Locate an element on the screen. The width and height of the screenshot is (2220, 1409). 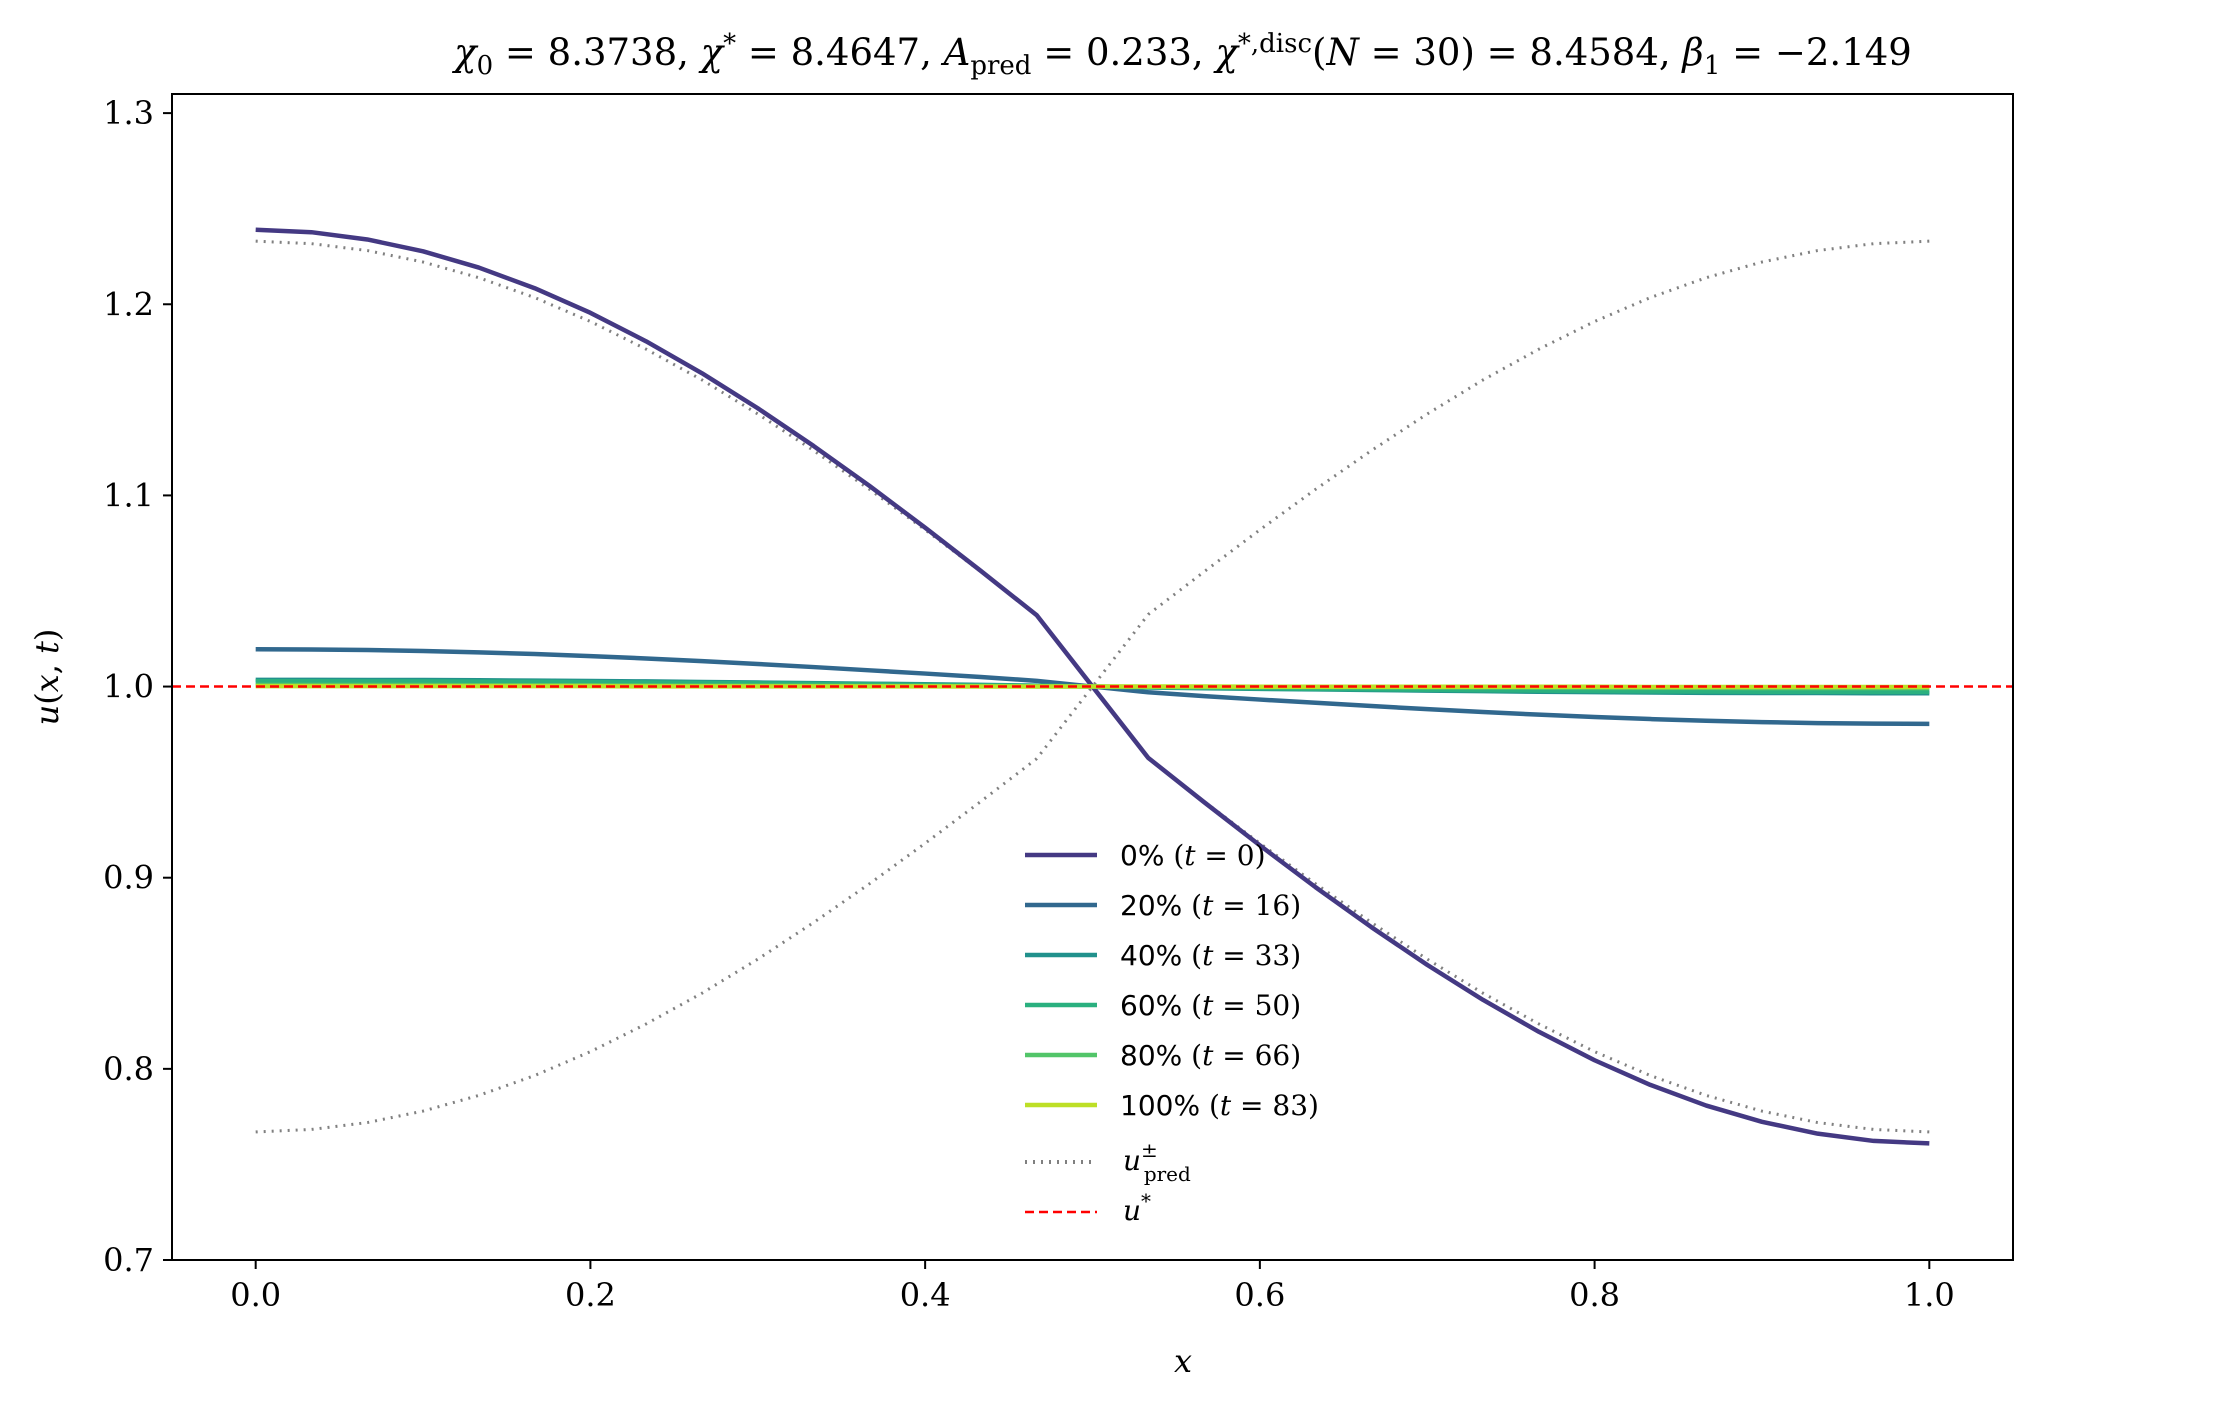
legend-item-100-t-83: 100% (t = 83) is located at coordinates (1172, 1105).